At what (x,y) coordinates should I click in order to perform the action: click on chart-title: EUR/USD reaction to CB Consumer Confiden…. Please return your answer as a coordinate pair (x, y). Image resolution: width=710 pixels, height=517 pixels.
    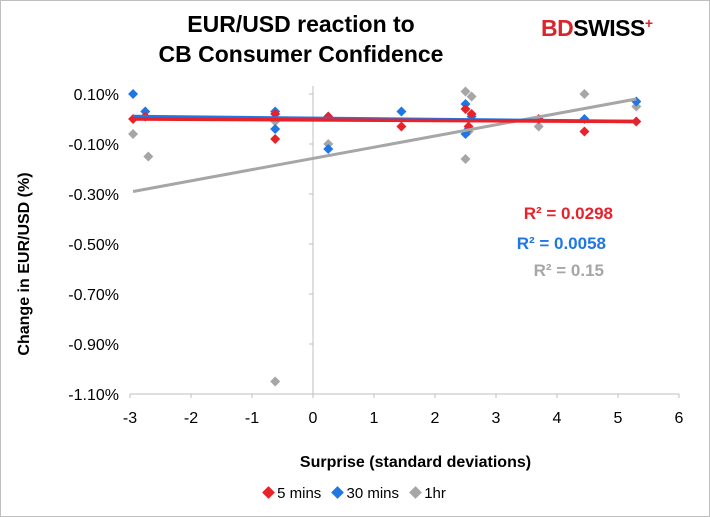
    Looking at the image, I should click on (301, 39).